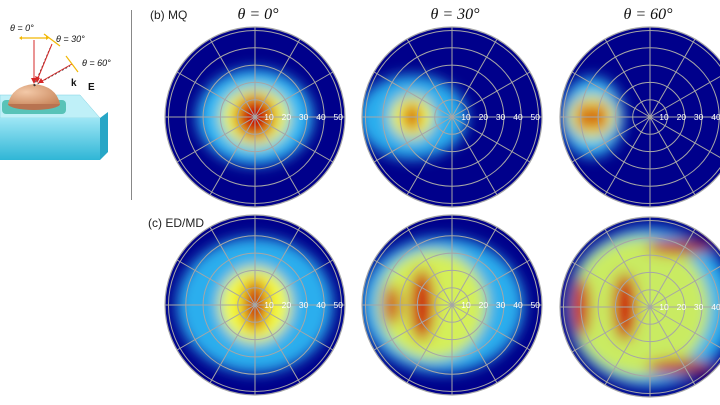 The height and width of the screenshot is (405, 720). What do you see at coordinates (176, 223) in the screenshot?
I see `panel-c-label: (c) ED/MD` at bounding box center [176, 223].